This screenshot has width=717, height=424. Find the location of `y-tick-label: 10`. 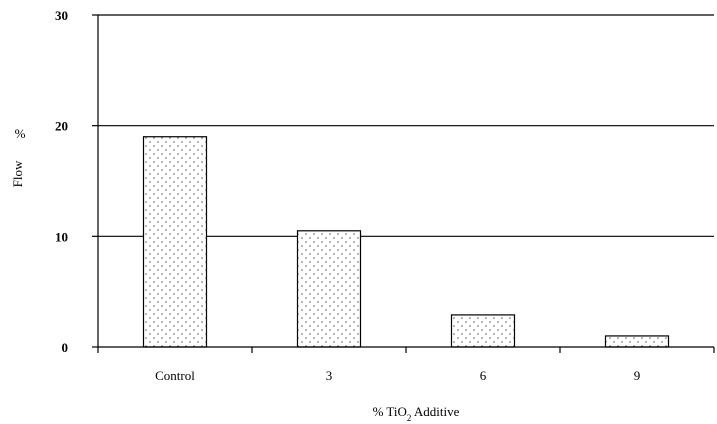

y-tick-label: 10 is located at coordinates (61, 236).